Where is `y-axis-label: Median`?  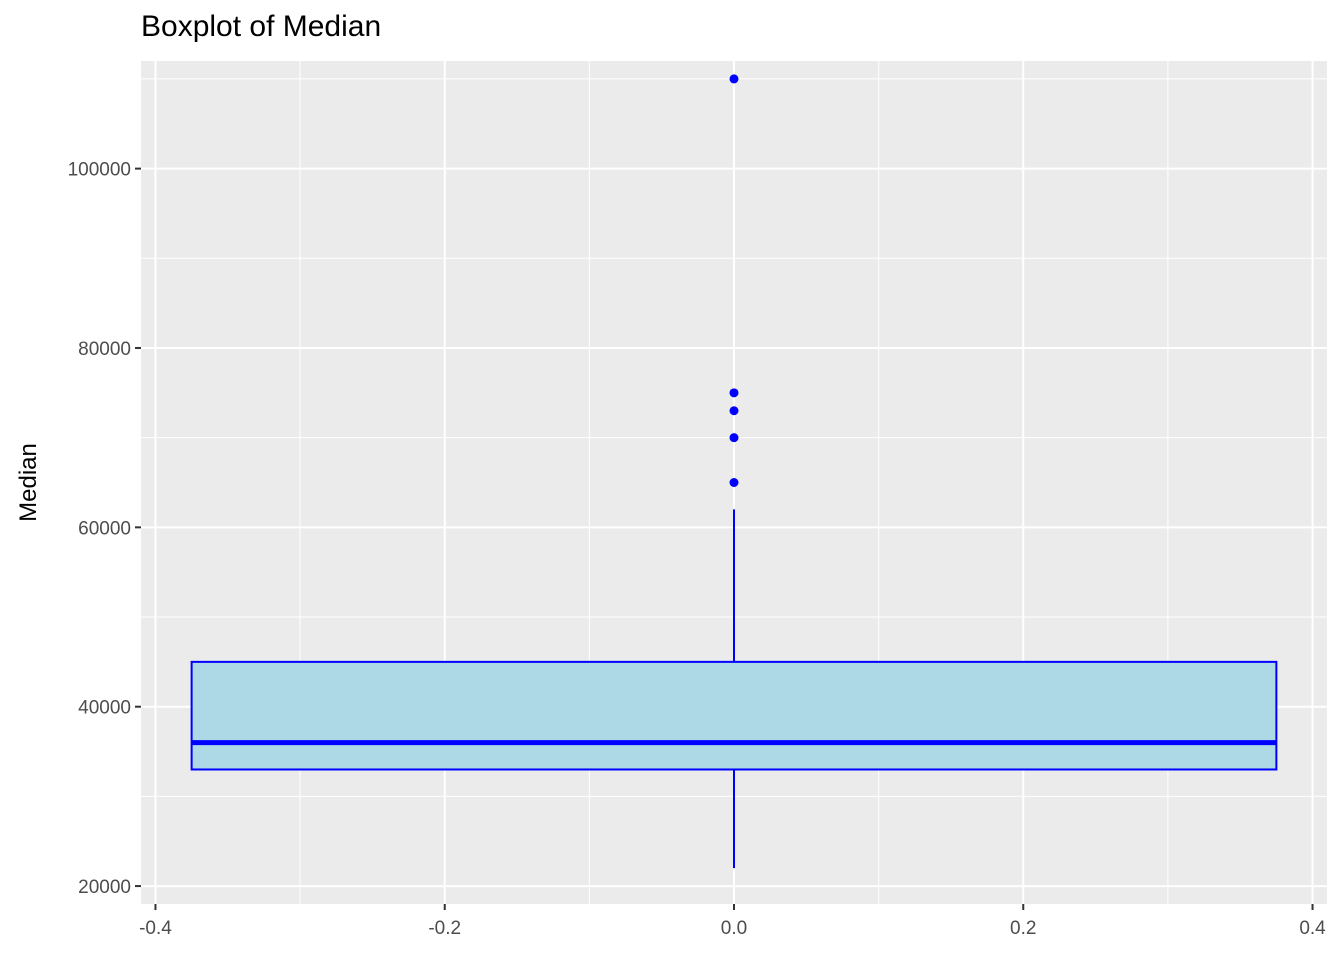 y-axis-label: Median is located at coordinates (28, 482).